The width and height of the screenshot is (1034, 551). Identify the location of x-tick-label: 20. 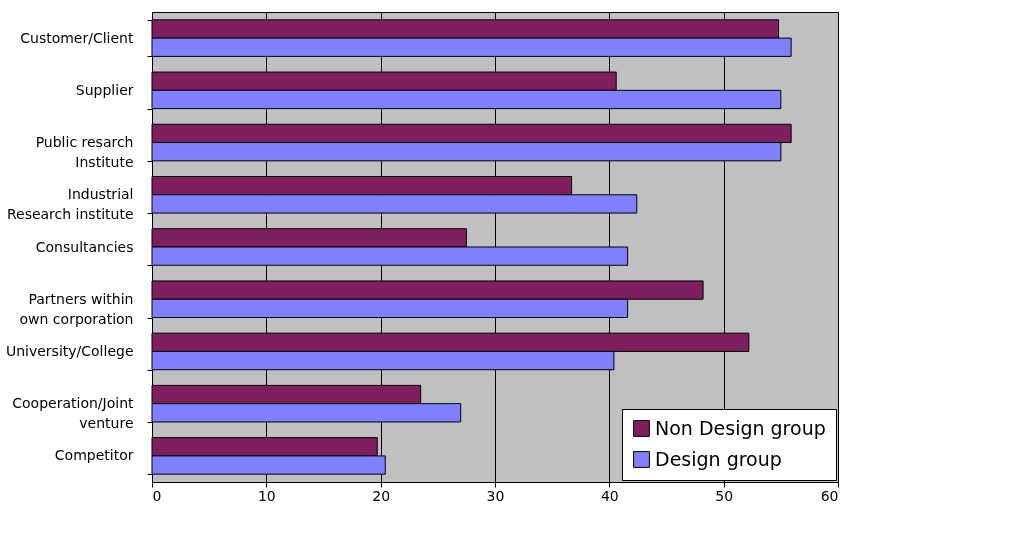
(381, 495).